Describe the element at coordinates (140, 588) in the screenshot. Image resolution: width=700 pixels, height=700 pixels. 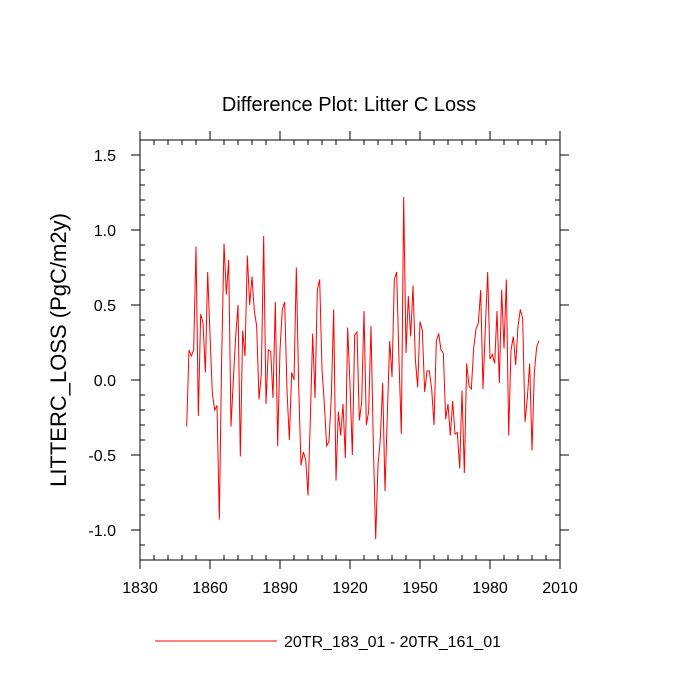
I see `x-tick-label: 1830` at that location.